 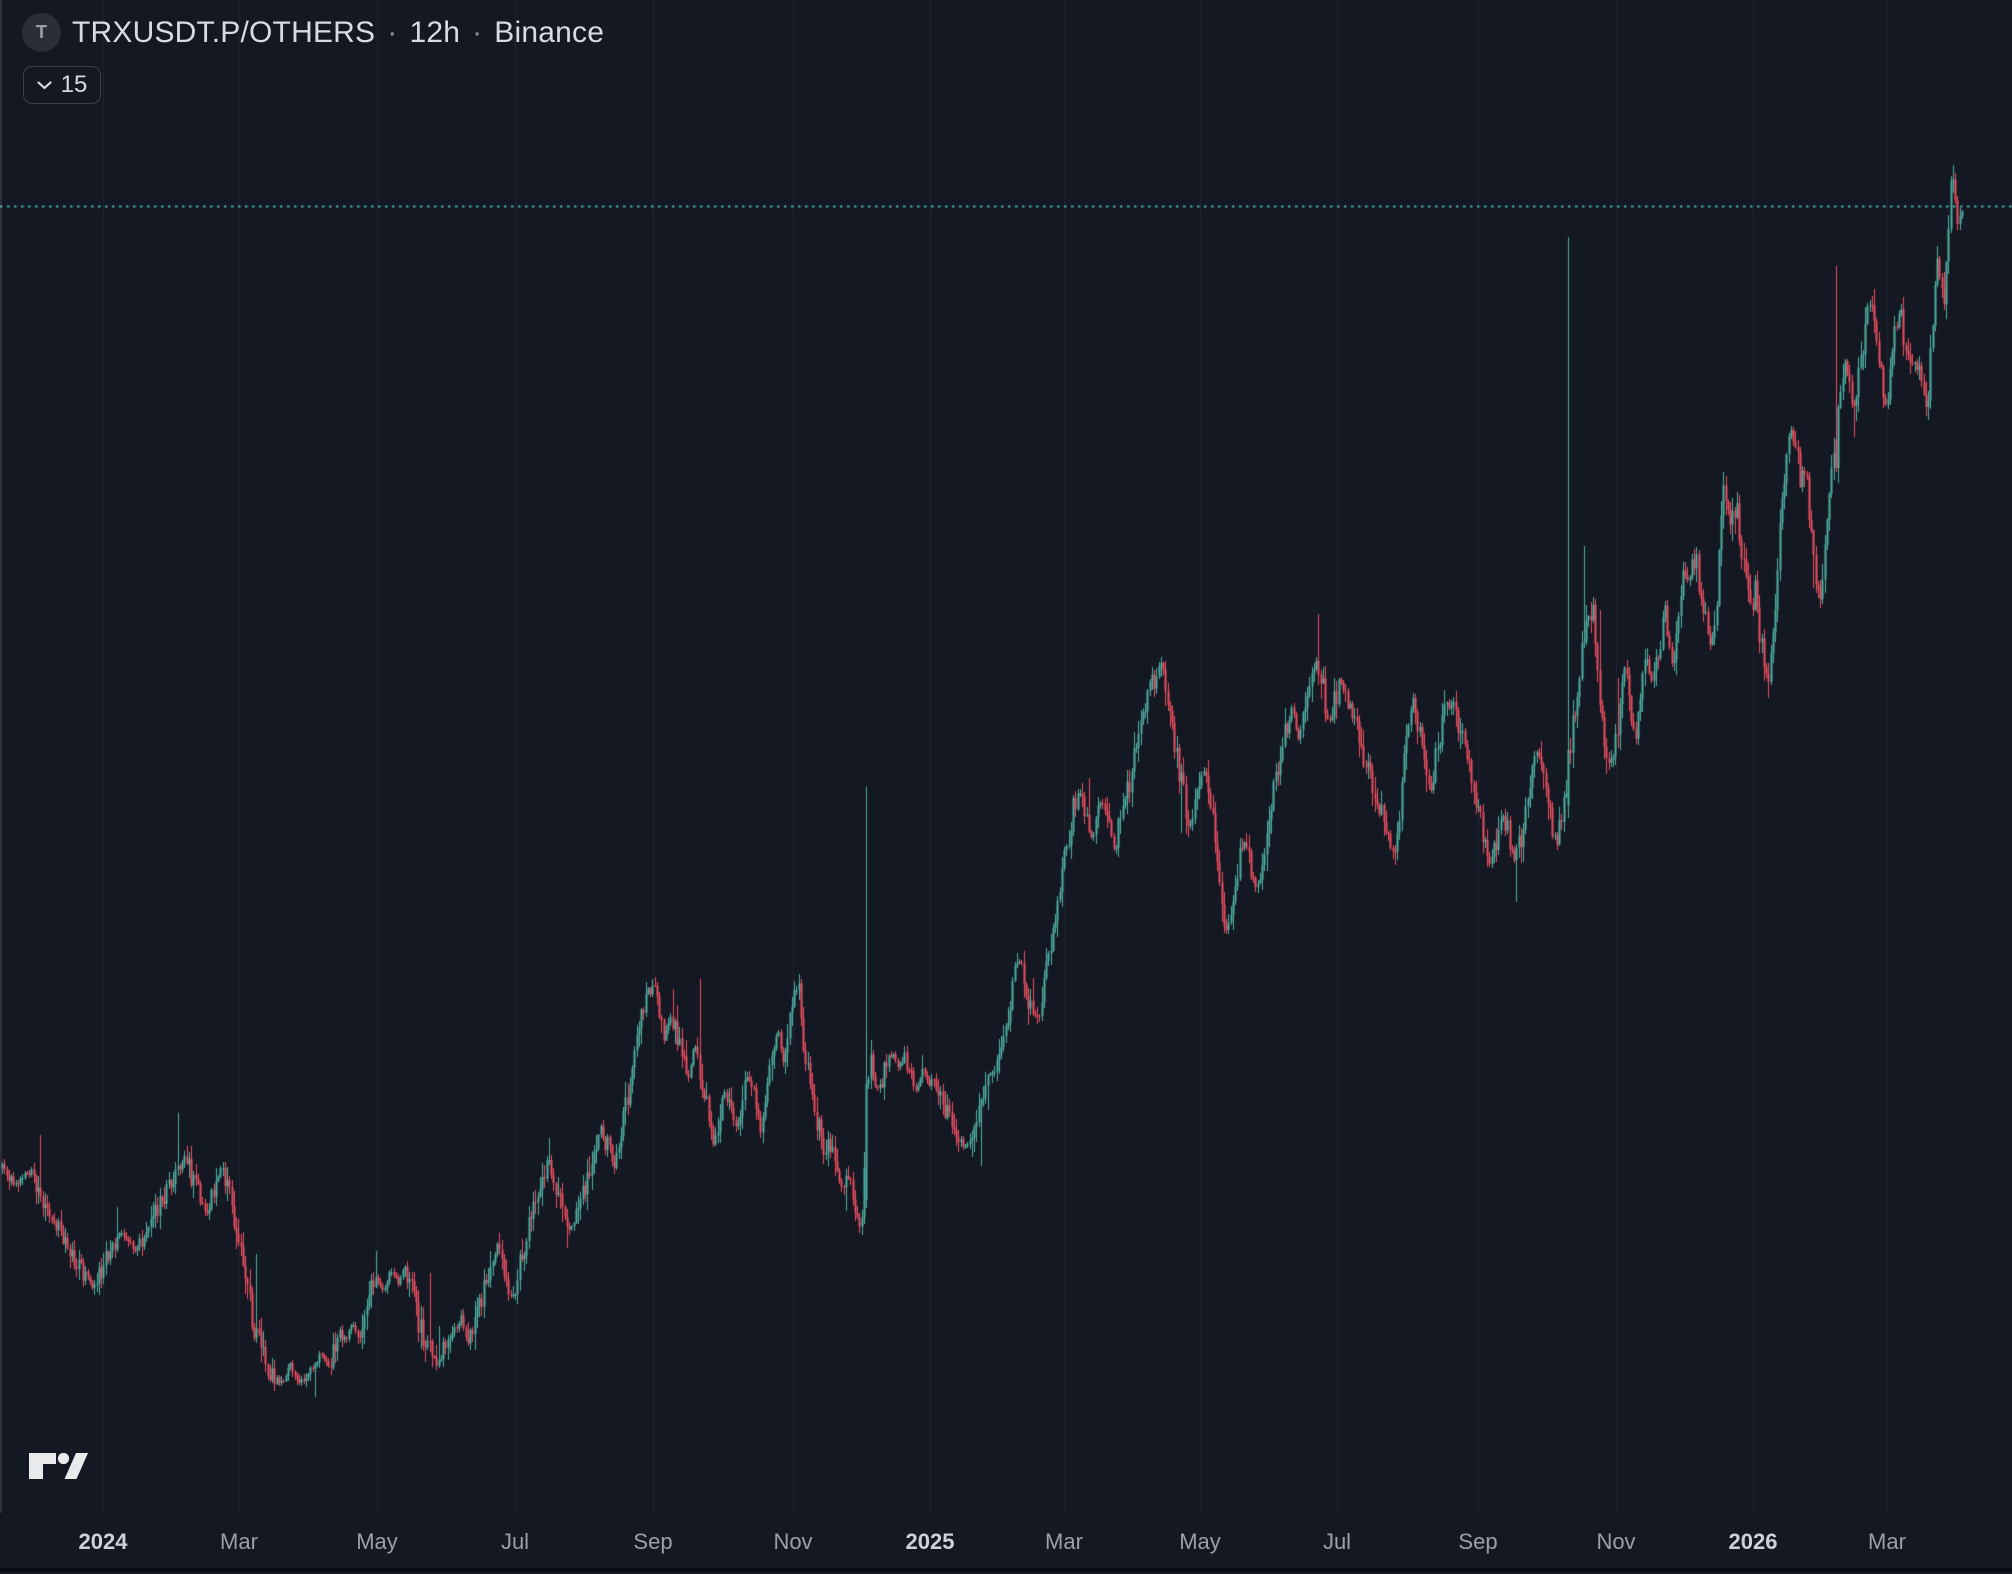 I want to click on chart-title: TRXUSDT.P/OTHERS · 12h · Binance, so click(x=338, y=33).